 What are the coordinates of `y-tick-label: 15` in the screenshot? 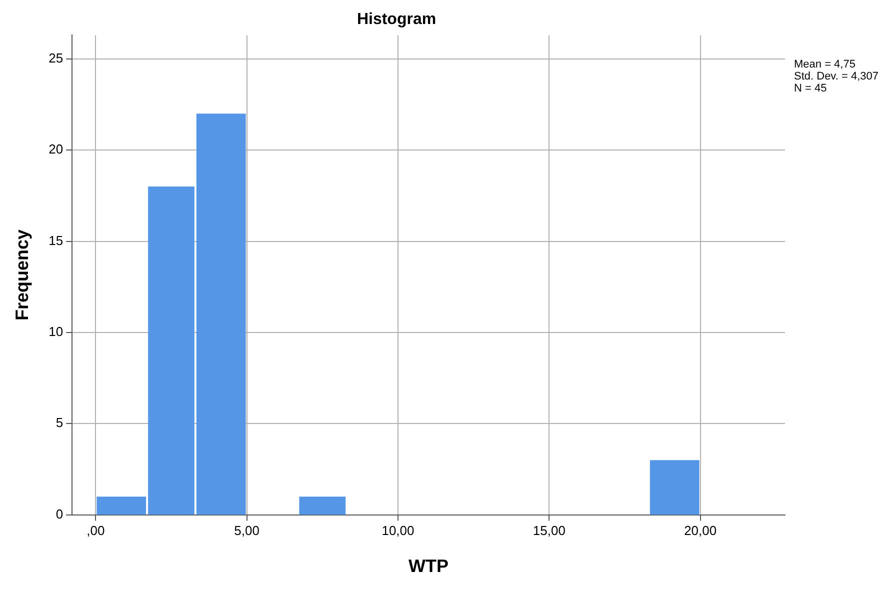 It's located at (56, 240).